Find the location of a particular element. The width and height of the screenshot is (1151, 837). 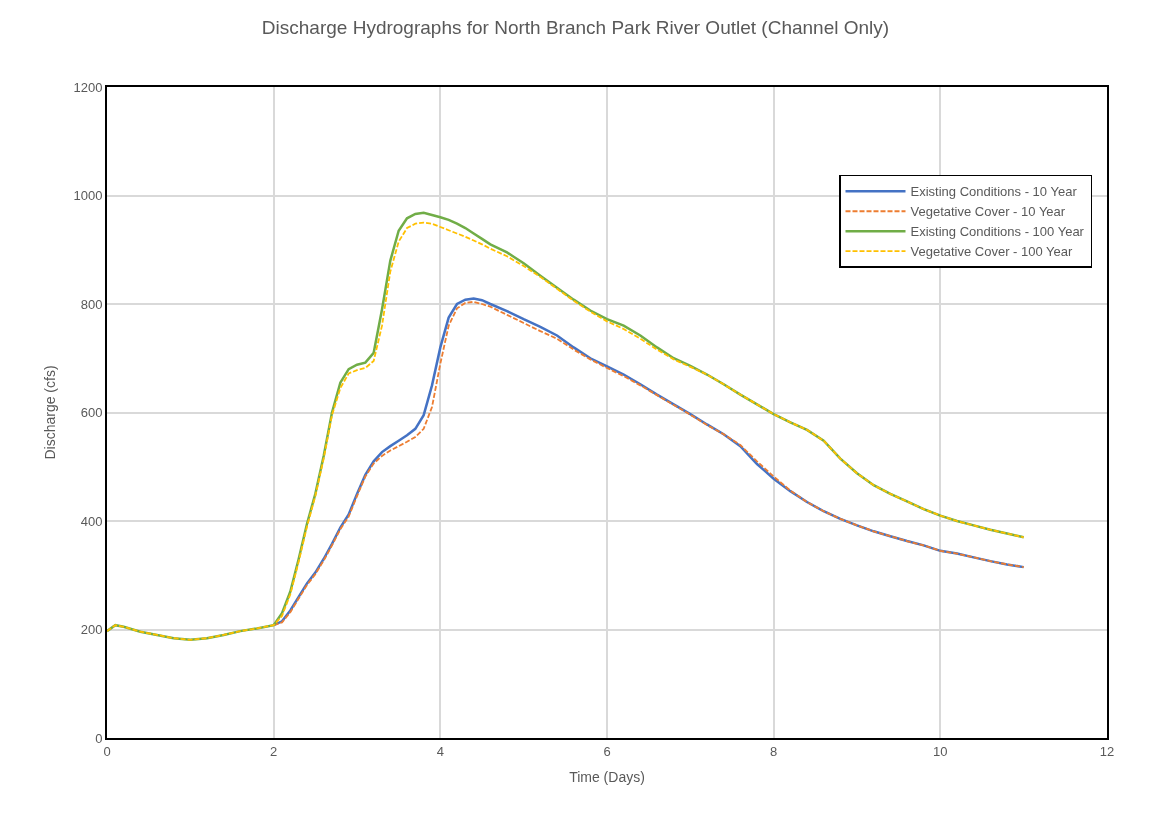

legend-label: Existing Conditions - 100 Year is located at coordinates (997, 232).